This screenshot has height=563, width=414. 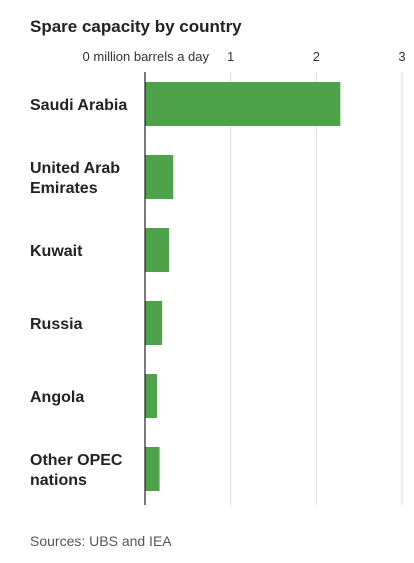 I want to click on x-tick-label: 2, so click(x=316, y=56).